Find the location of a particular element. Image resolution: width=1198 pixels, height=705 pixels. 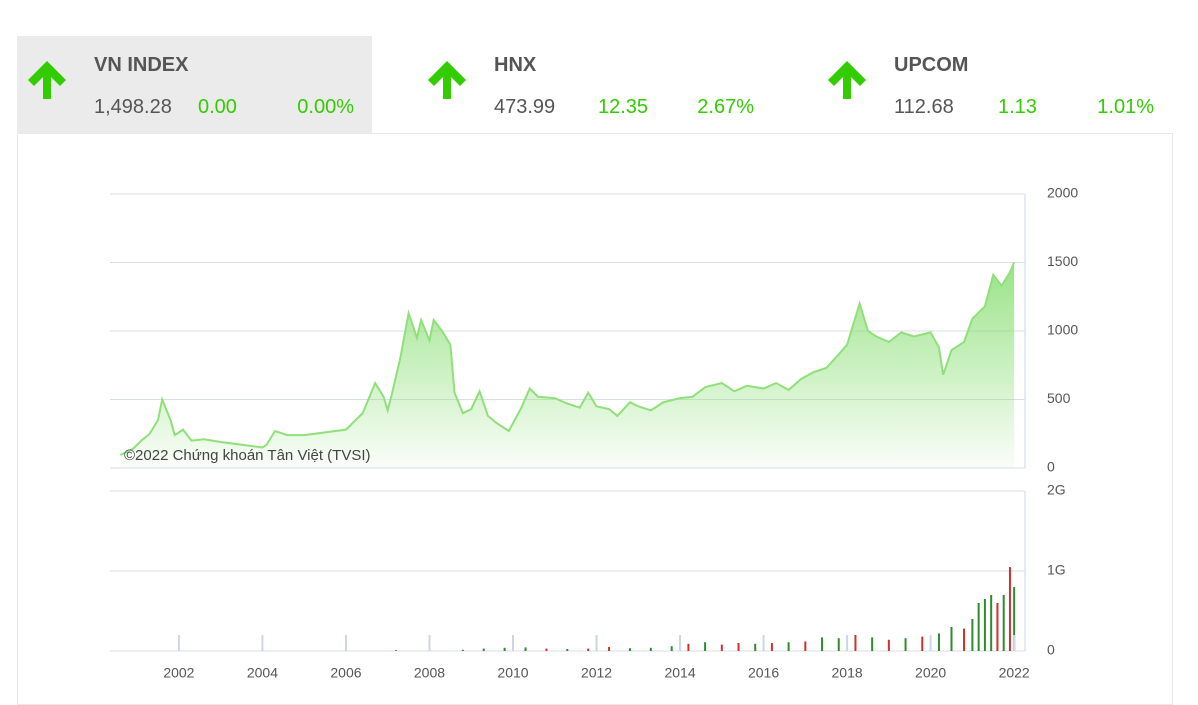

y-tick-label: 1500 is located at coordinates (1062, 261).